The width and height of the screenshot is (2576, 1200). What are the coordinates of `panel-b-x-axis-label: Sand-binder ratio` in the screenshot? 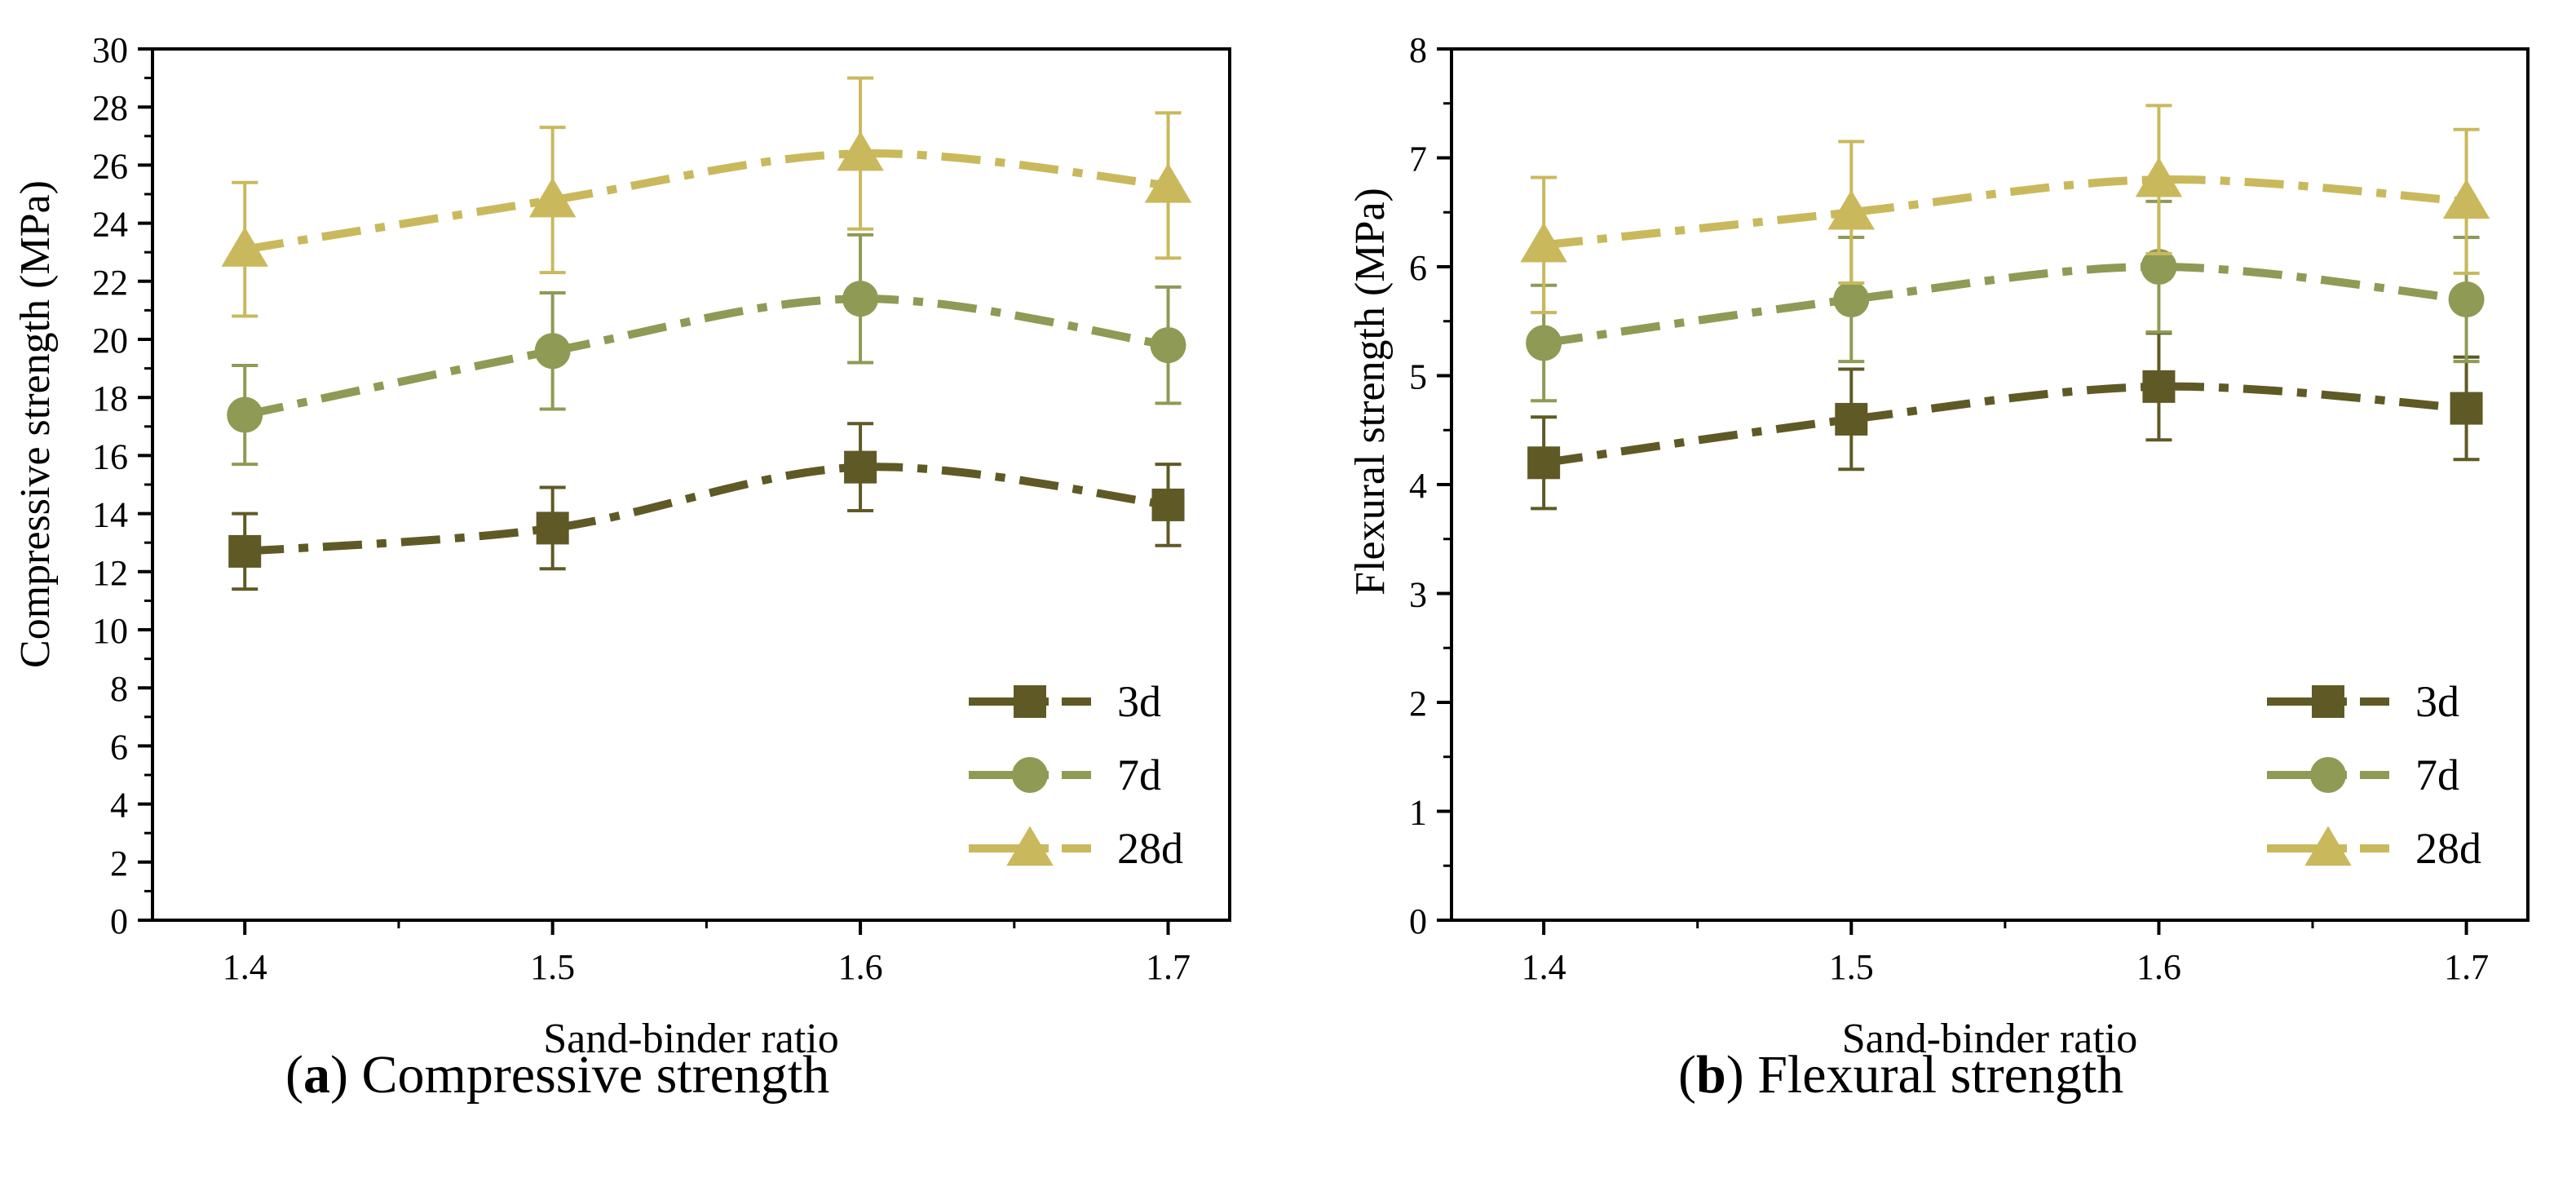 It's located at (1990, 1039).